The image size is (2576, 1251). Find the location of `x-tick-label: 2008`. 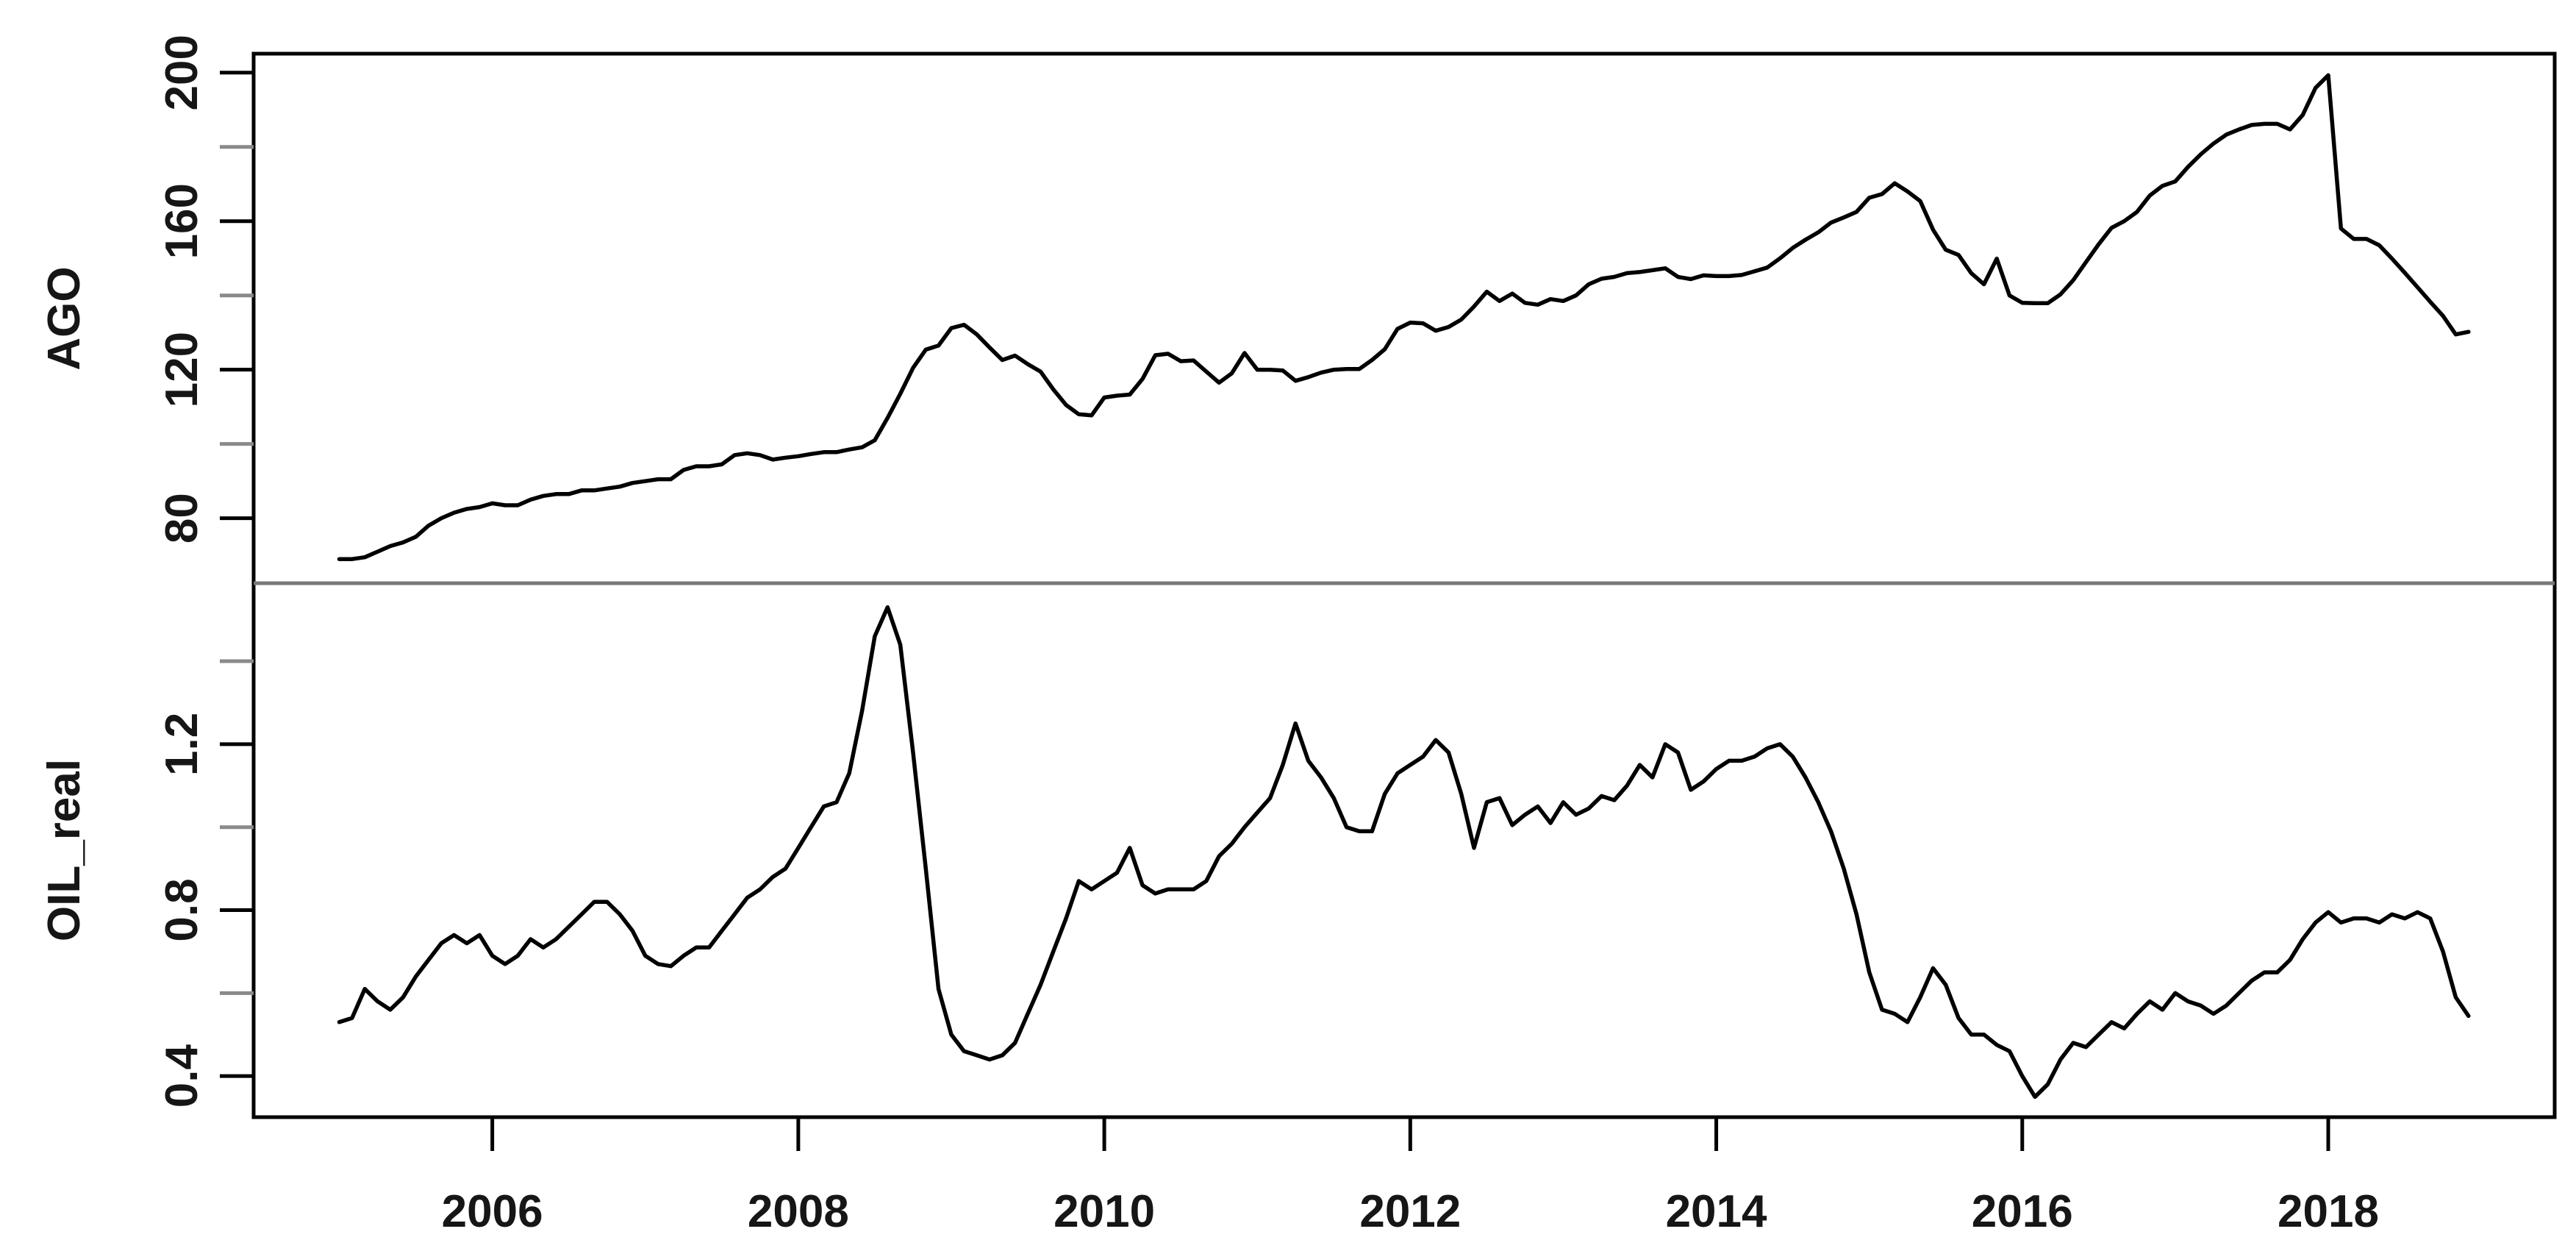

x-tick-label: 2008 is located at coordinates (798, 1211).